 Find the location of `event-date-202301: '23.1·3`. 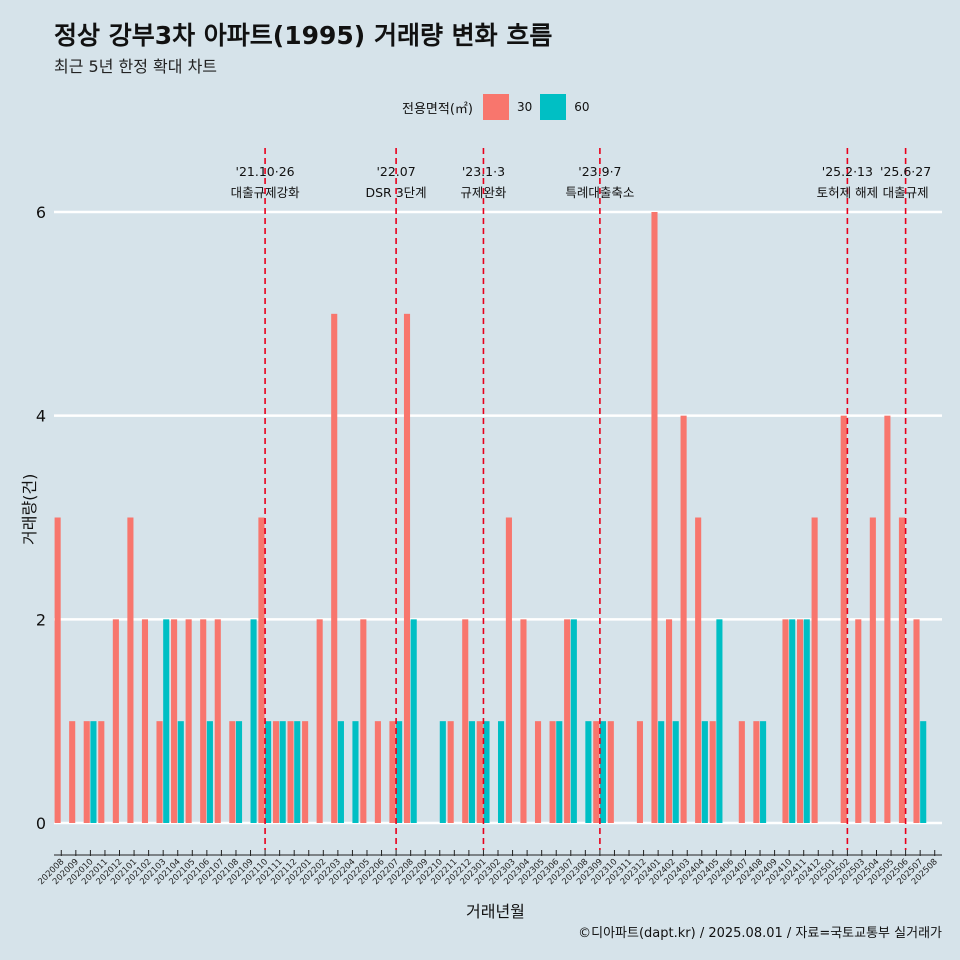

event-date-202301: '23.1·3 is located at coordinates (483, 171).